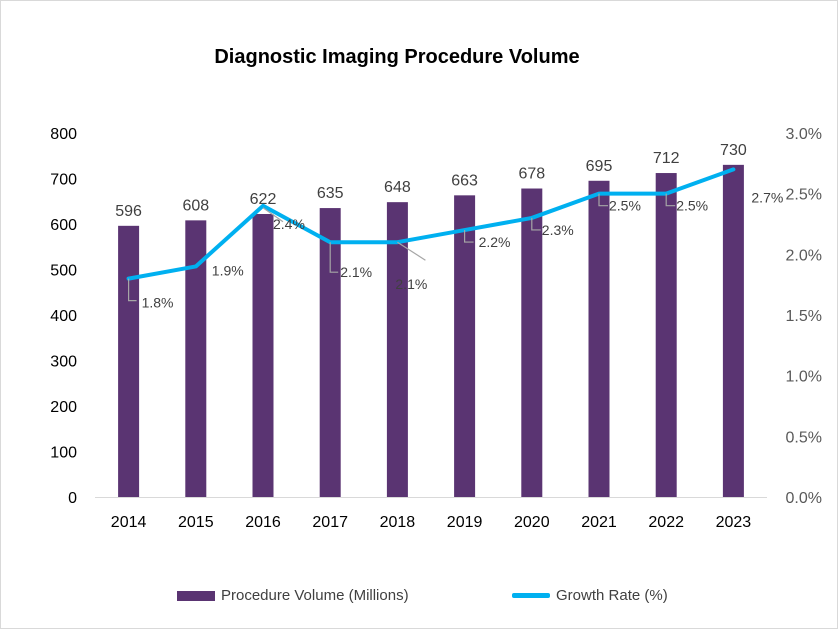  Describe the element at coordinates (804, 498) in the screenshot. I see `y-right-tick-label: 0.0%` at that location.